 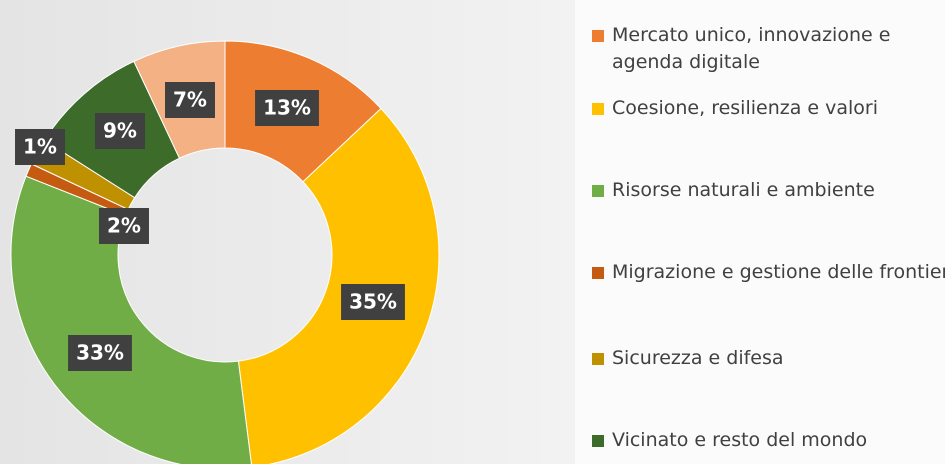 I want to click on legend-item: Risorse naturali e ambiente, so click(x=767, y=190).